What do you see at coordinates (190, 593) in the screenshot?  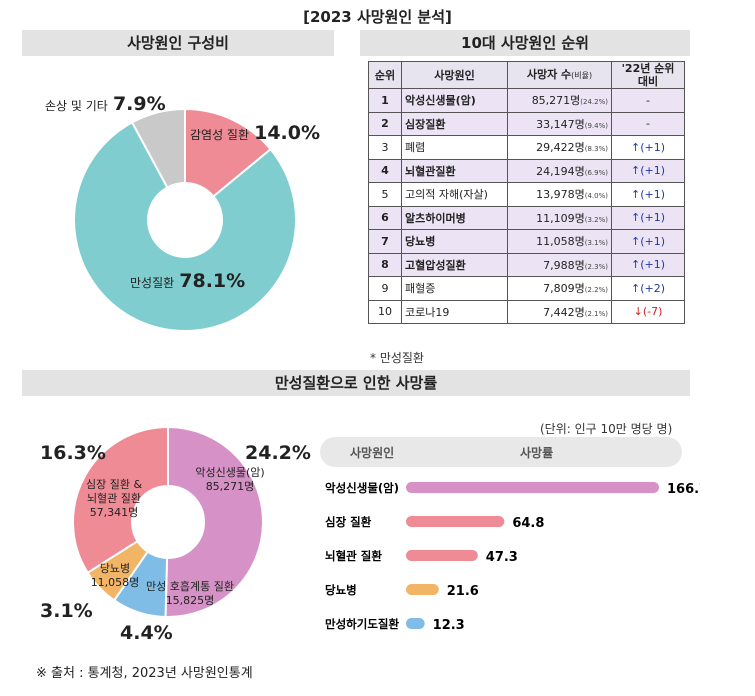 I see `pie2-label-respiratory: 만성 호흡계통 질환 15,825명` at bounding box center [190, 593].